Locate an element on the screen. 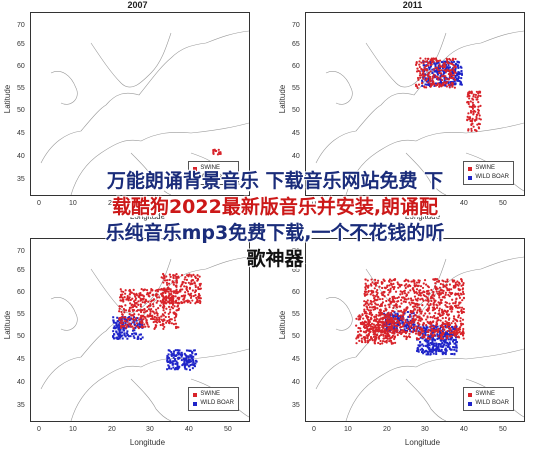 This screenshot has height=451, width=550. x-tick-label: 10 is located at coordinates (73, 203).